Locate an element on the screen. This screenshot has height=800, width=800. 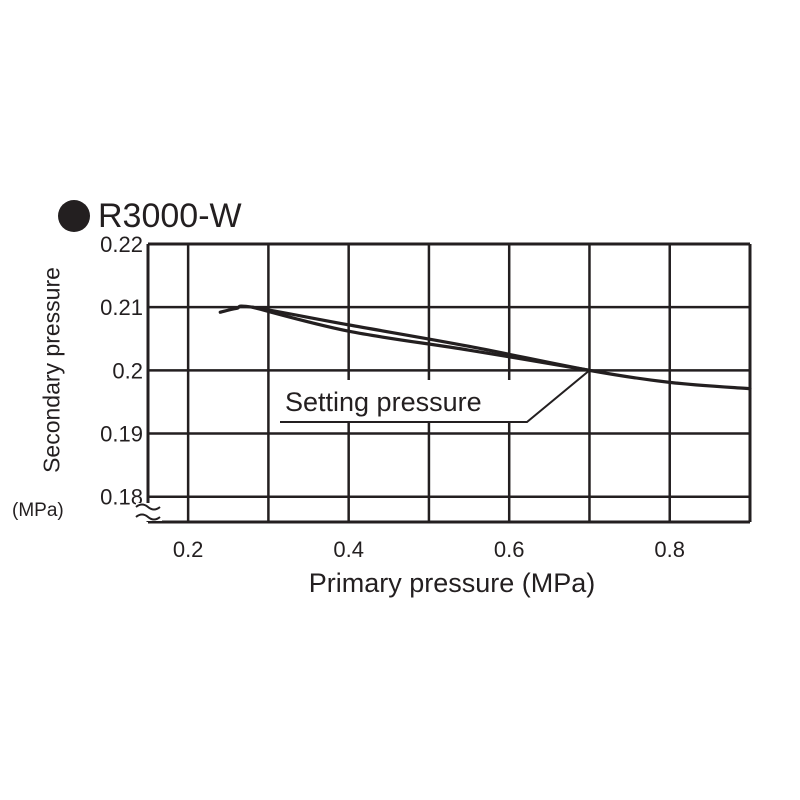
x-tick-label: 0.4 is located at coordinates (348, 549).